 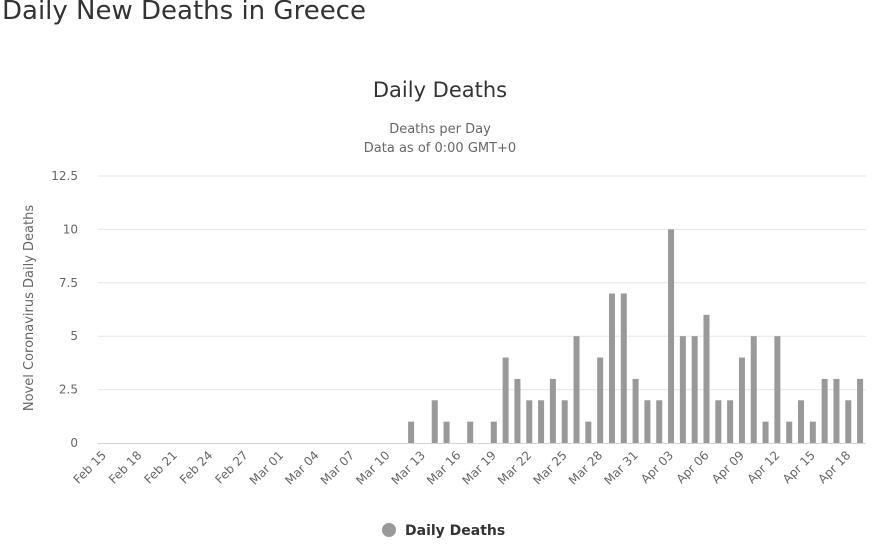 What do you see at coordinates (514, 467) in the screenshot?
I see `x-tick-label: Mar 22` at bounding box center [514, 467].